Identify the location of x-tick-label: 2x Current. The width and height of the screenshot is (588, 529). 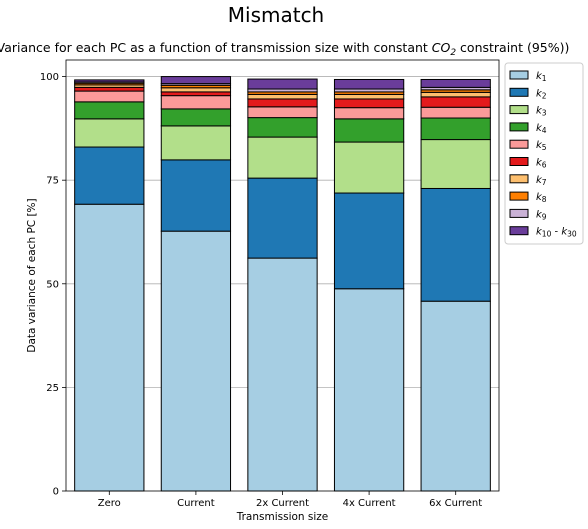
(282, 503).